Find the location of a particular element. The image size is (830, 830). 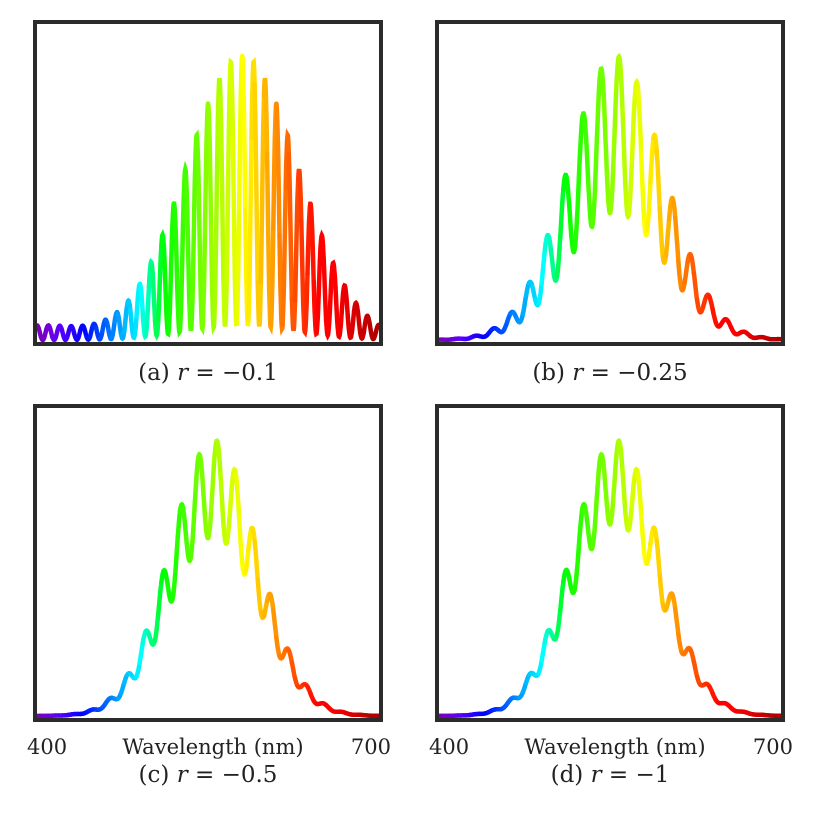

x-tick-label-max: 700 is located at coordinates (371, 747).